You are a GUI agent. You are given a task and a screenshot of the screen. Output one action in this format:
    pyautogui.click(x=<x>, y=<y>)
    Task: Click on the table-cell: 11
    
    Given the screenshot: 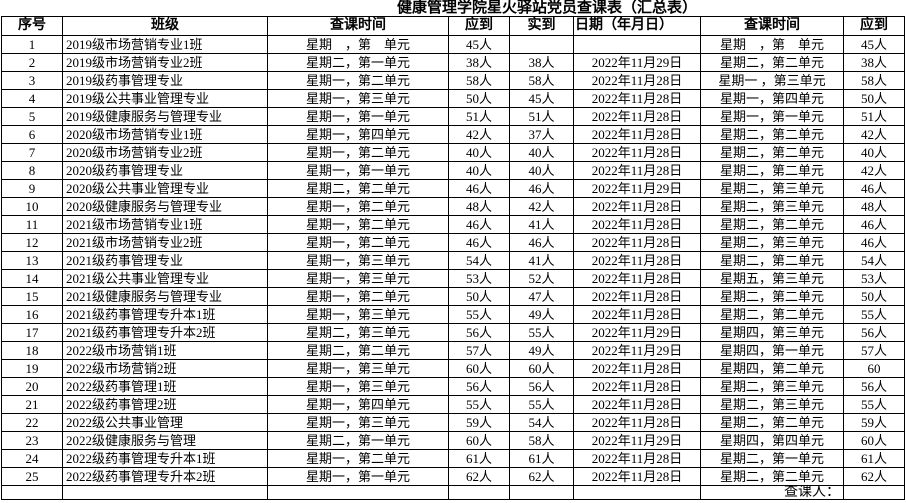 What is the action you would take?
    pyautogui.click(x=32, y=224)
    